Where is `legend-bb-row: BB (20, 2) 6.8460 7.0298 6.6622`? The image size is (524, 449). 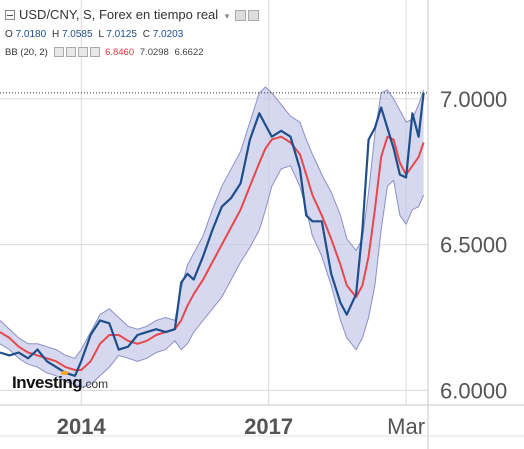 legend-bb-row: BB (20, 2) 6.8460 7.0298 6.6622 is located at coordinates (106, 52).